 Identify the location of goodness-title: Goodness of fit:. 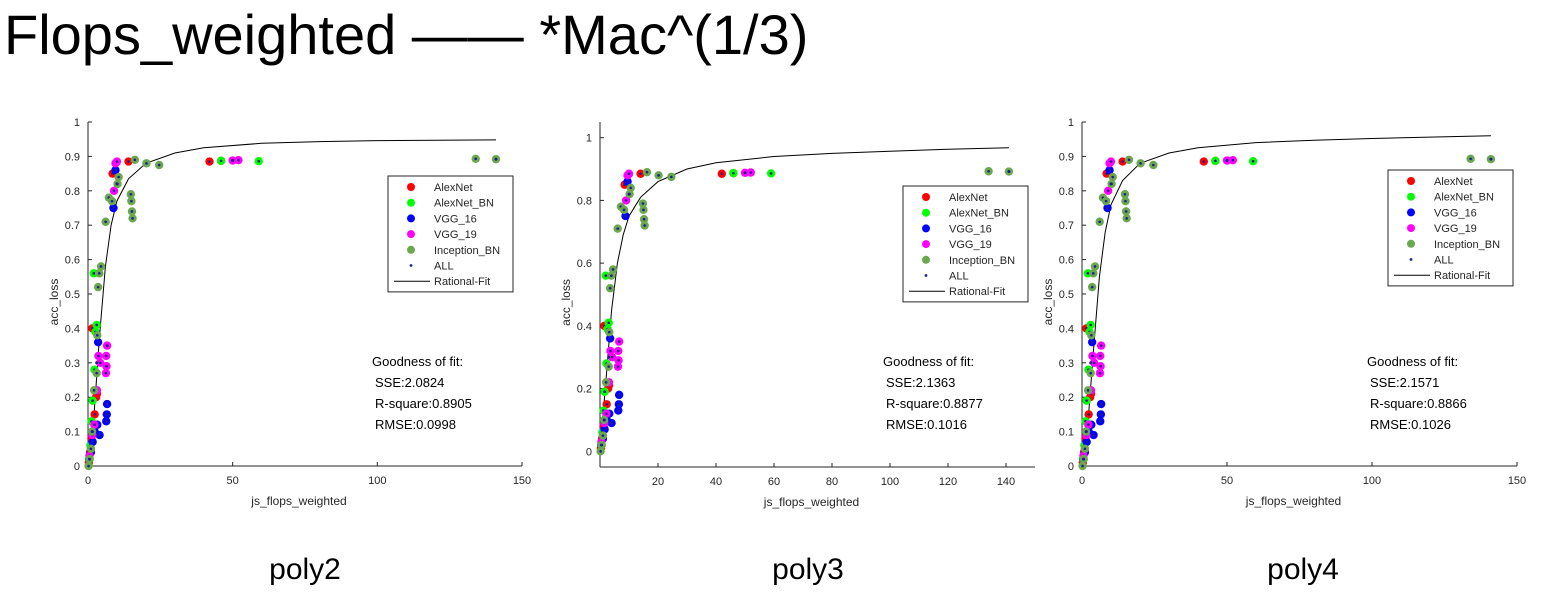
(1412, 361).